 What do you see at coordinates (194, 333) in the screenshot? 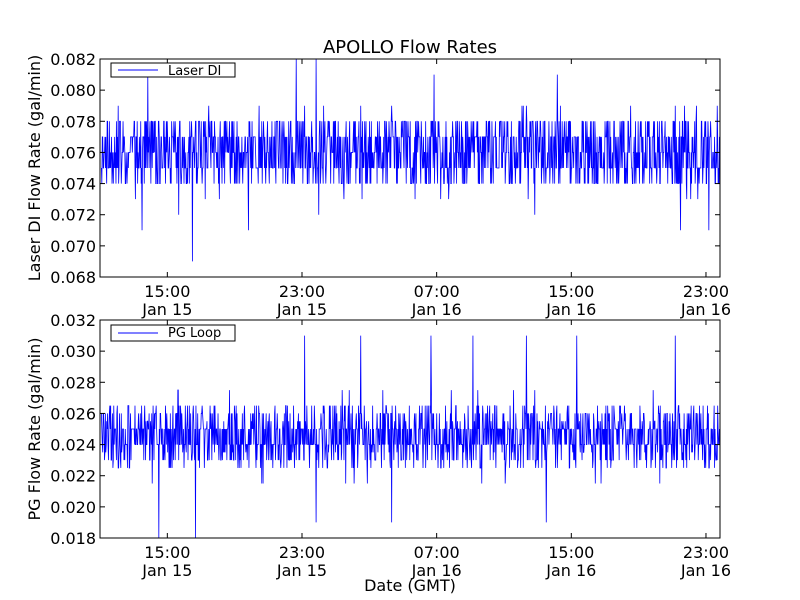
I see `pg-loop-legend-label: PG Loop` at bounding box center [194, 333].